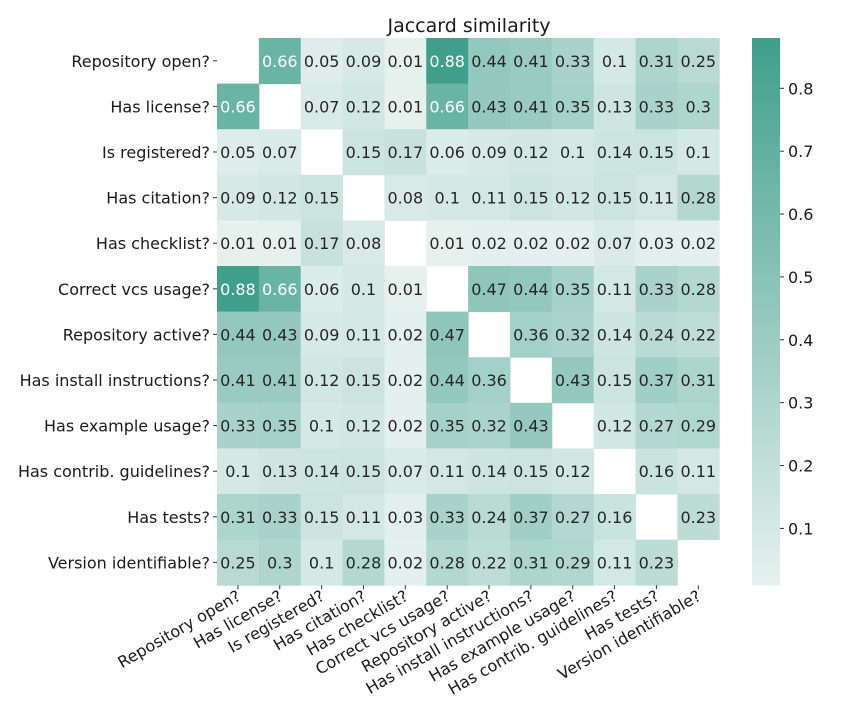 The image size is (864, 720). What do you see at coordinates (657, 426) in the screenshot?
I see `cell-value-label: 0.27` at bounding box center [657, 426].